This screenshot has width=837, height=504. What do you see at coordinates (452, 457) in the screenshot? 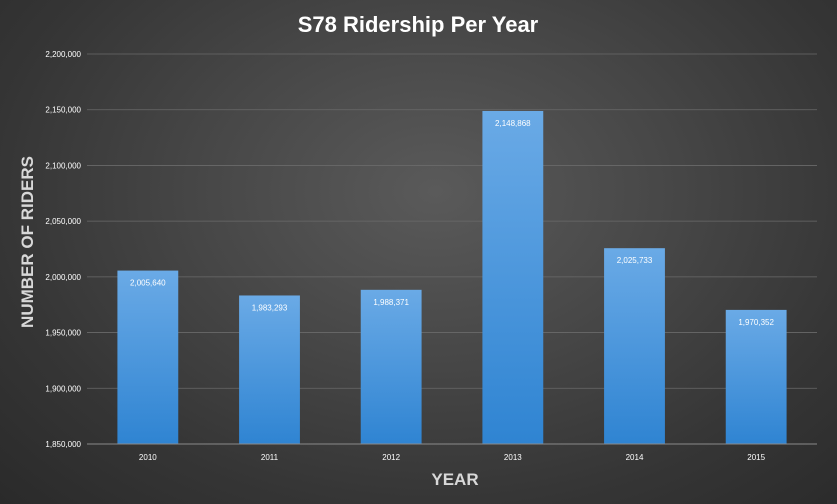
I see `x-axis-ticks: 2010 2011 2012 2013 2014 2015` at bounding box center [452, 457].